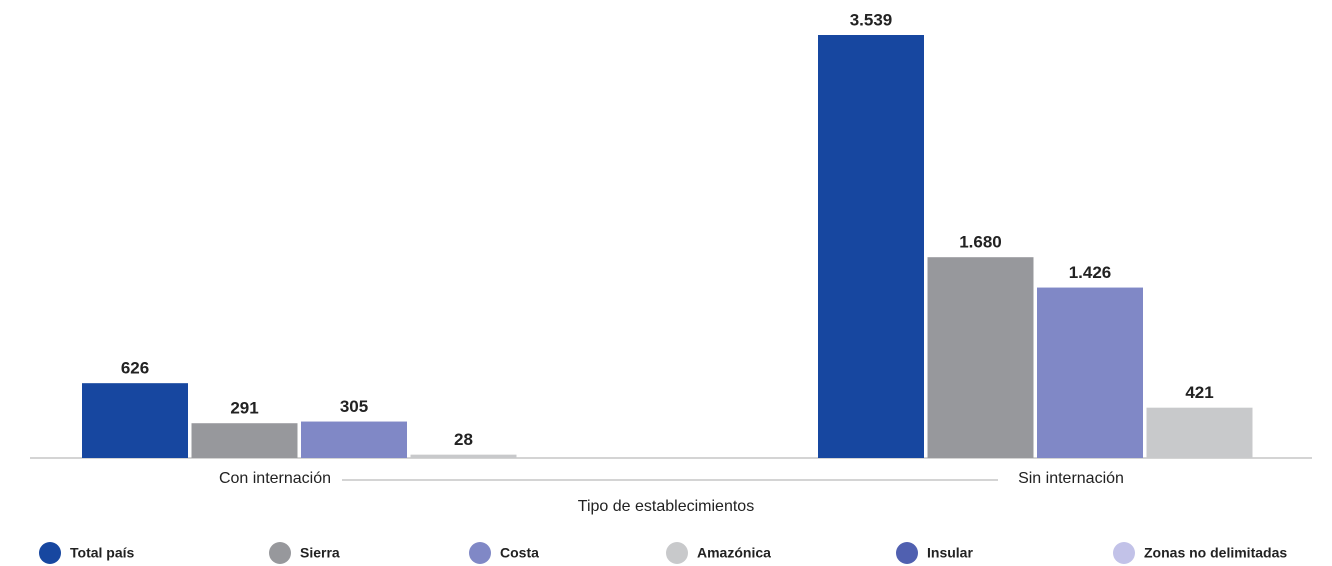  I want to click on category-label: Con internación, so click(275, 478).